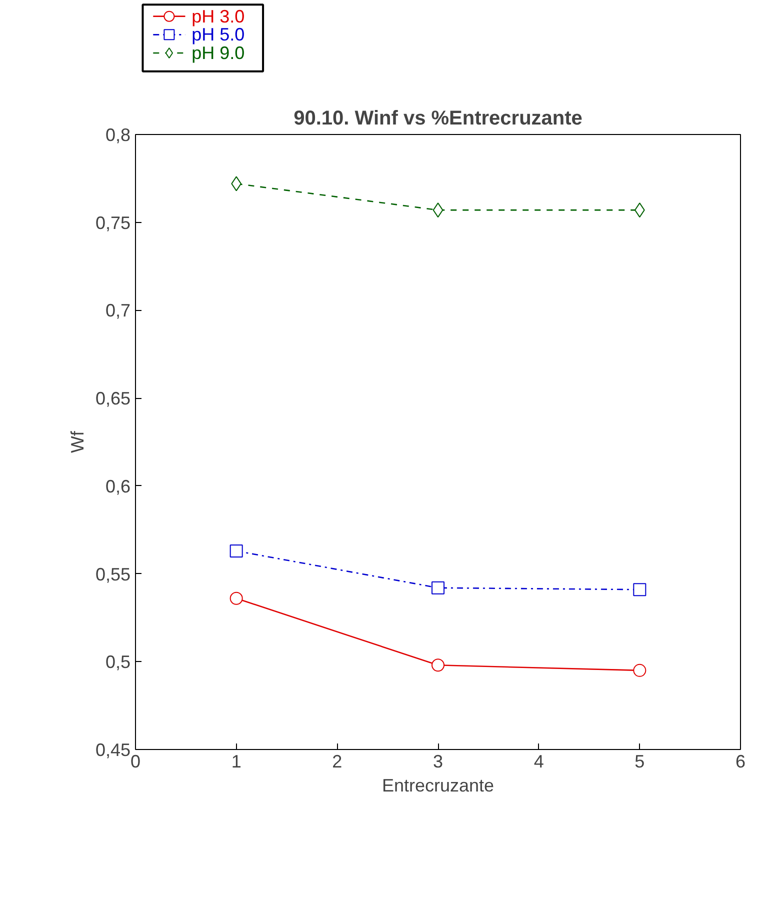  What do you see at coordinates (113, 574) in the screenshot?
I see `y-tick-label: 0,55` at bounding box center [113, 574].